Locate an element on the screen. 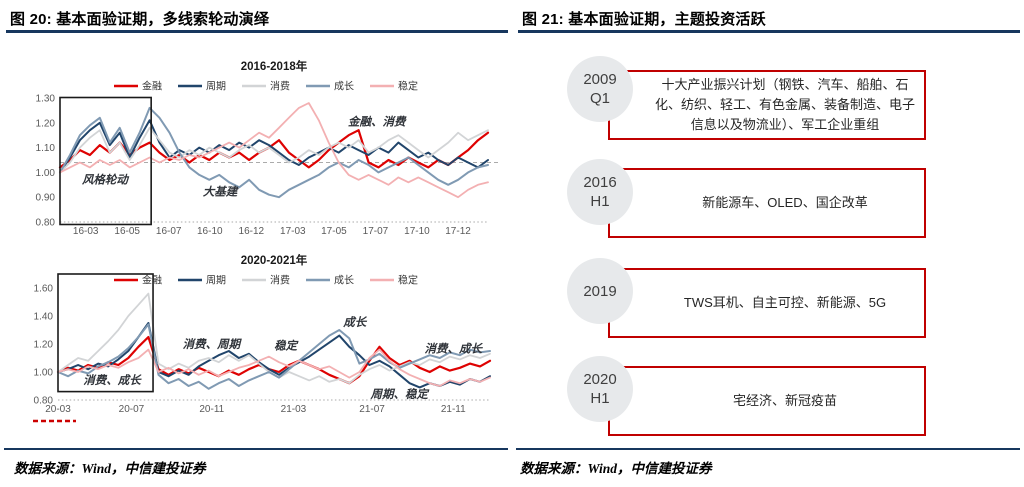 Image resolution: width=1024 pixels, height=487 pixels. chart-annotation: 消费、周期 is located at coordinates (213, 344).